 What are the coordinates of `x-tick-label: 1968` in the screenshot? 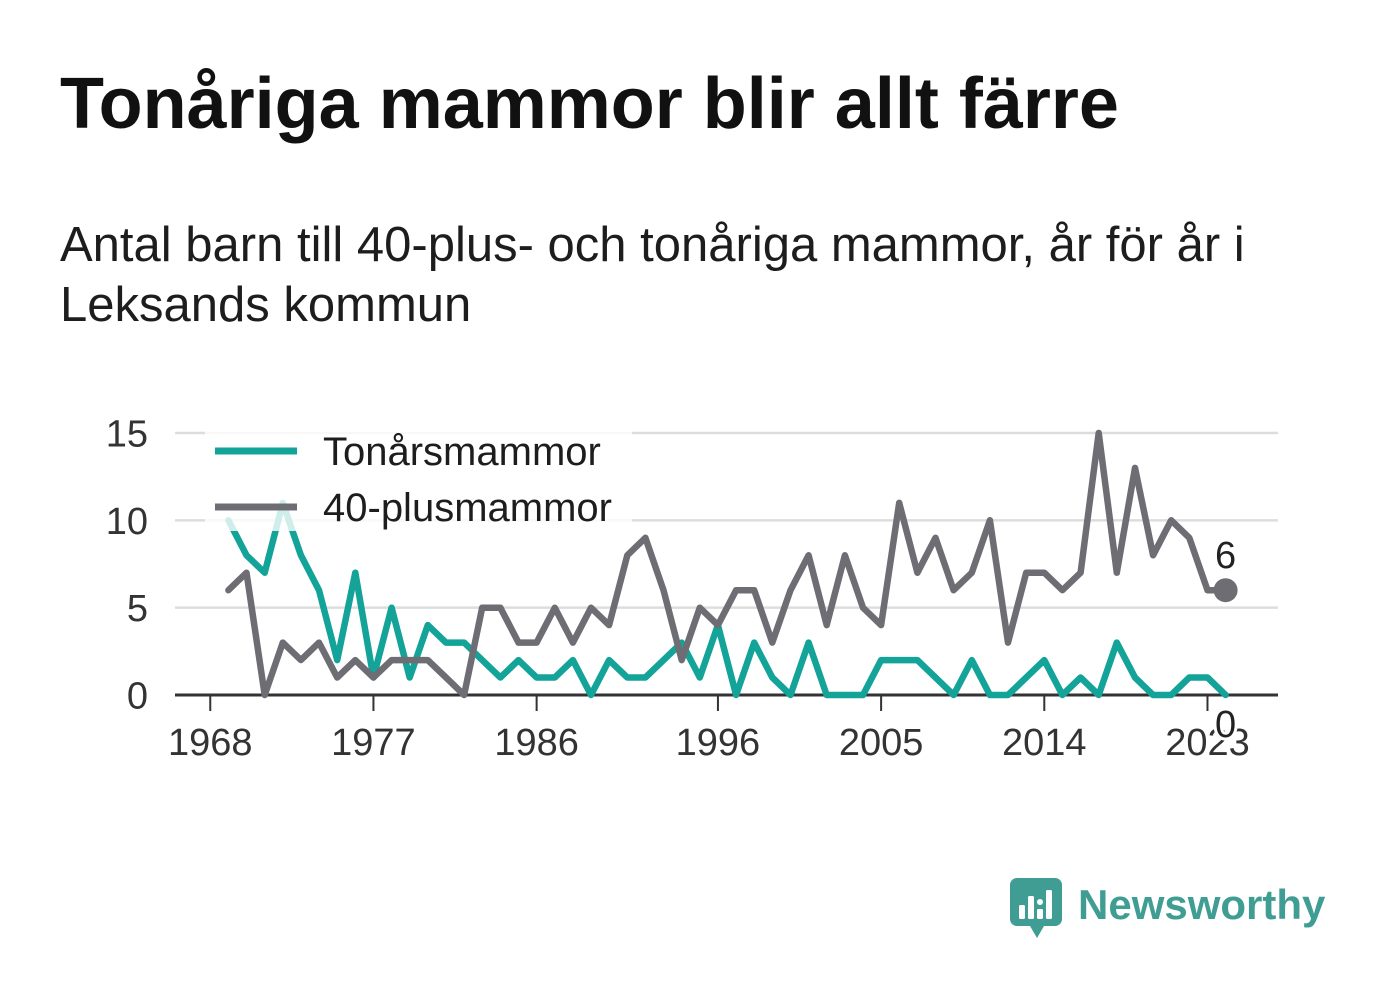 It's located at (210, 743).